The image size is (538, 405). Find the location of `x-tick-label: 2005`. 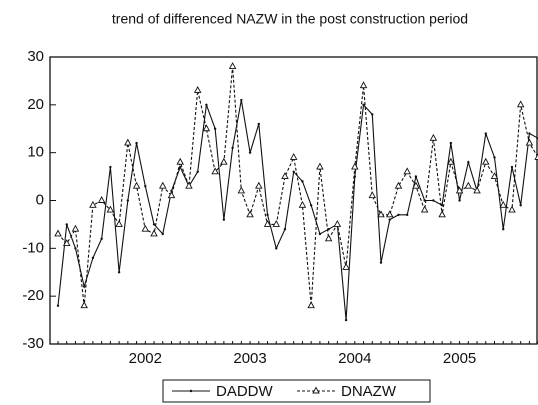

x-tick-label: 2005 is located at coordinates (459, 358).